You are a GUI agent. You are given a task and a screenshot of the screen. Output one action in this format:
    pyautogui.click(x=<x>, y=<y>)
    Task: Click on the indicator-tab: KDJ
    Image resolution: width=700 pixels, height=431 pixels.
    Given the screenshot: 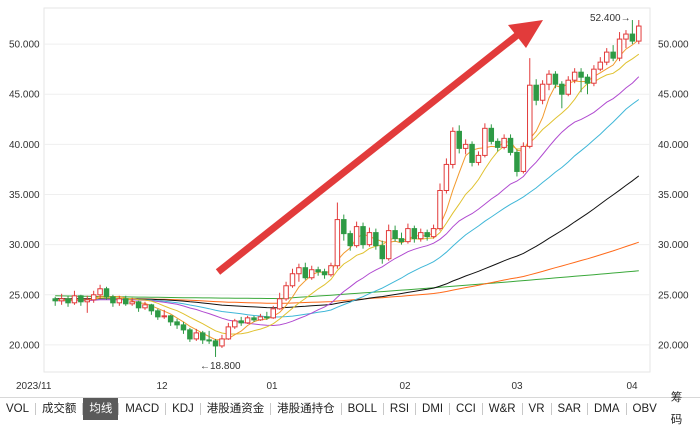 What is the action you would take?
    pyautogui.click(x=183, y=409)
    